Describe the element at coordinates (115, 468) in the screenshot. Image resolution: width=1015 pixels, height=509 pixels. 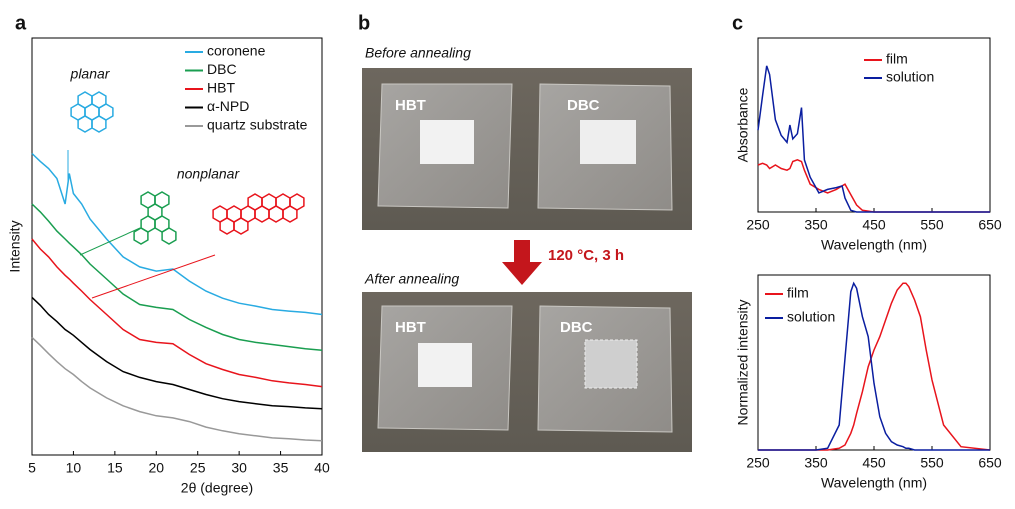
I see `x-tick-label: 15` at that location.